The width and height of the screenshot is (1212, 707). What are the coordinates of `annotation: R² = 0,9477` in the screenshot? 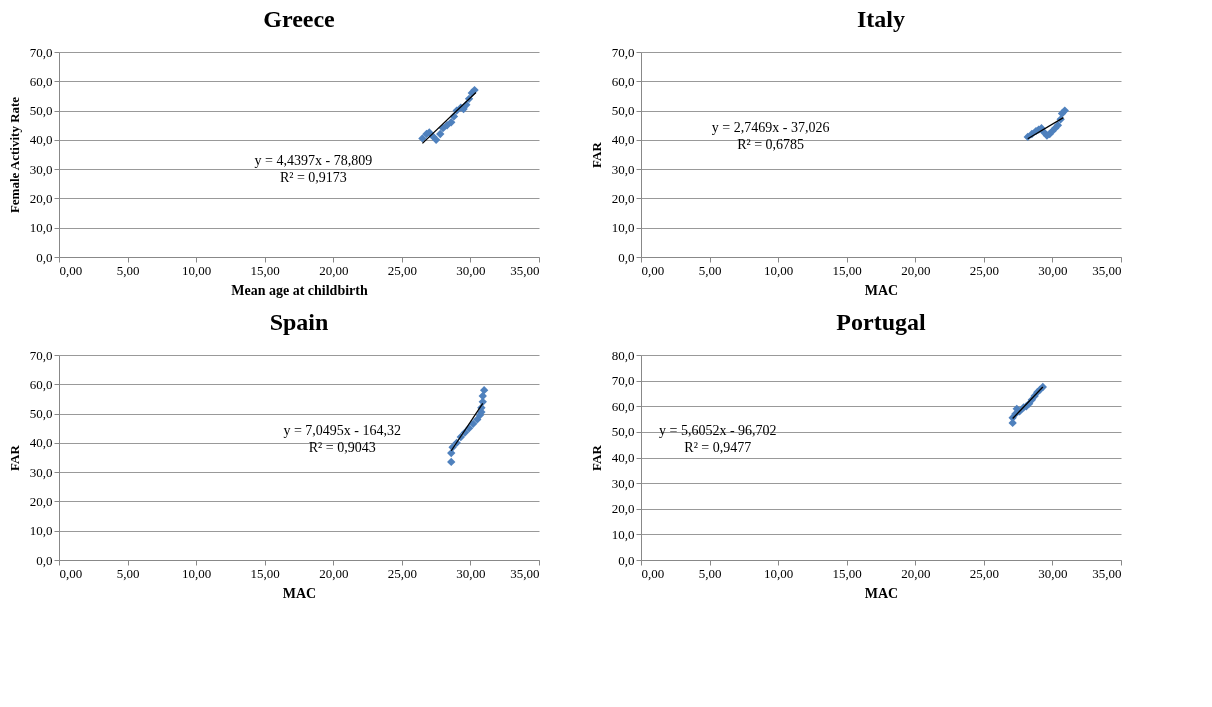 It's located at (718, 447).